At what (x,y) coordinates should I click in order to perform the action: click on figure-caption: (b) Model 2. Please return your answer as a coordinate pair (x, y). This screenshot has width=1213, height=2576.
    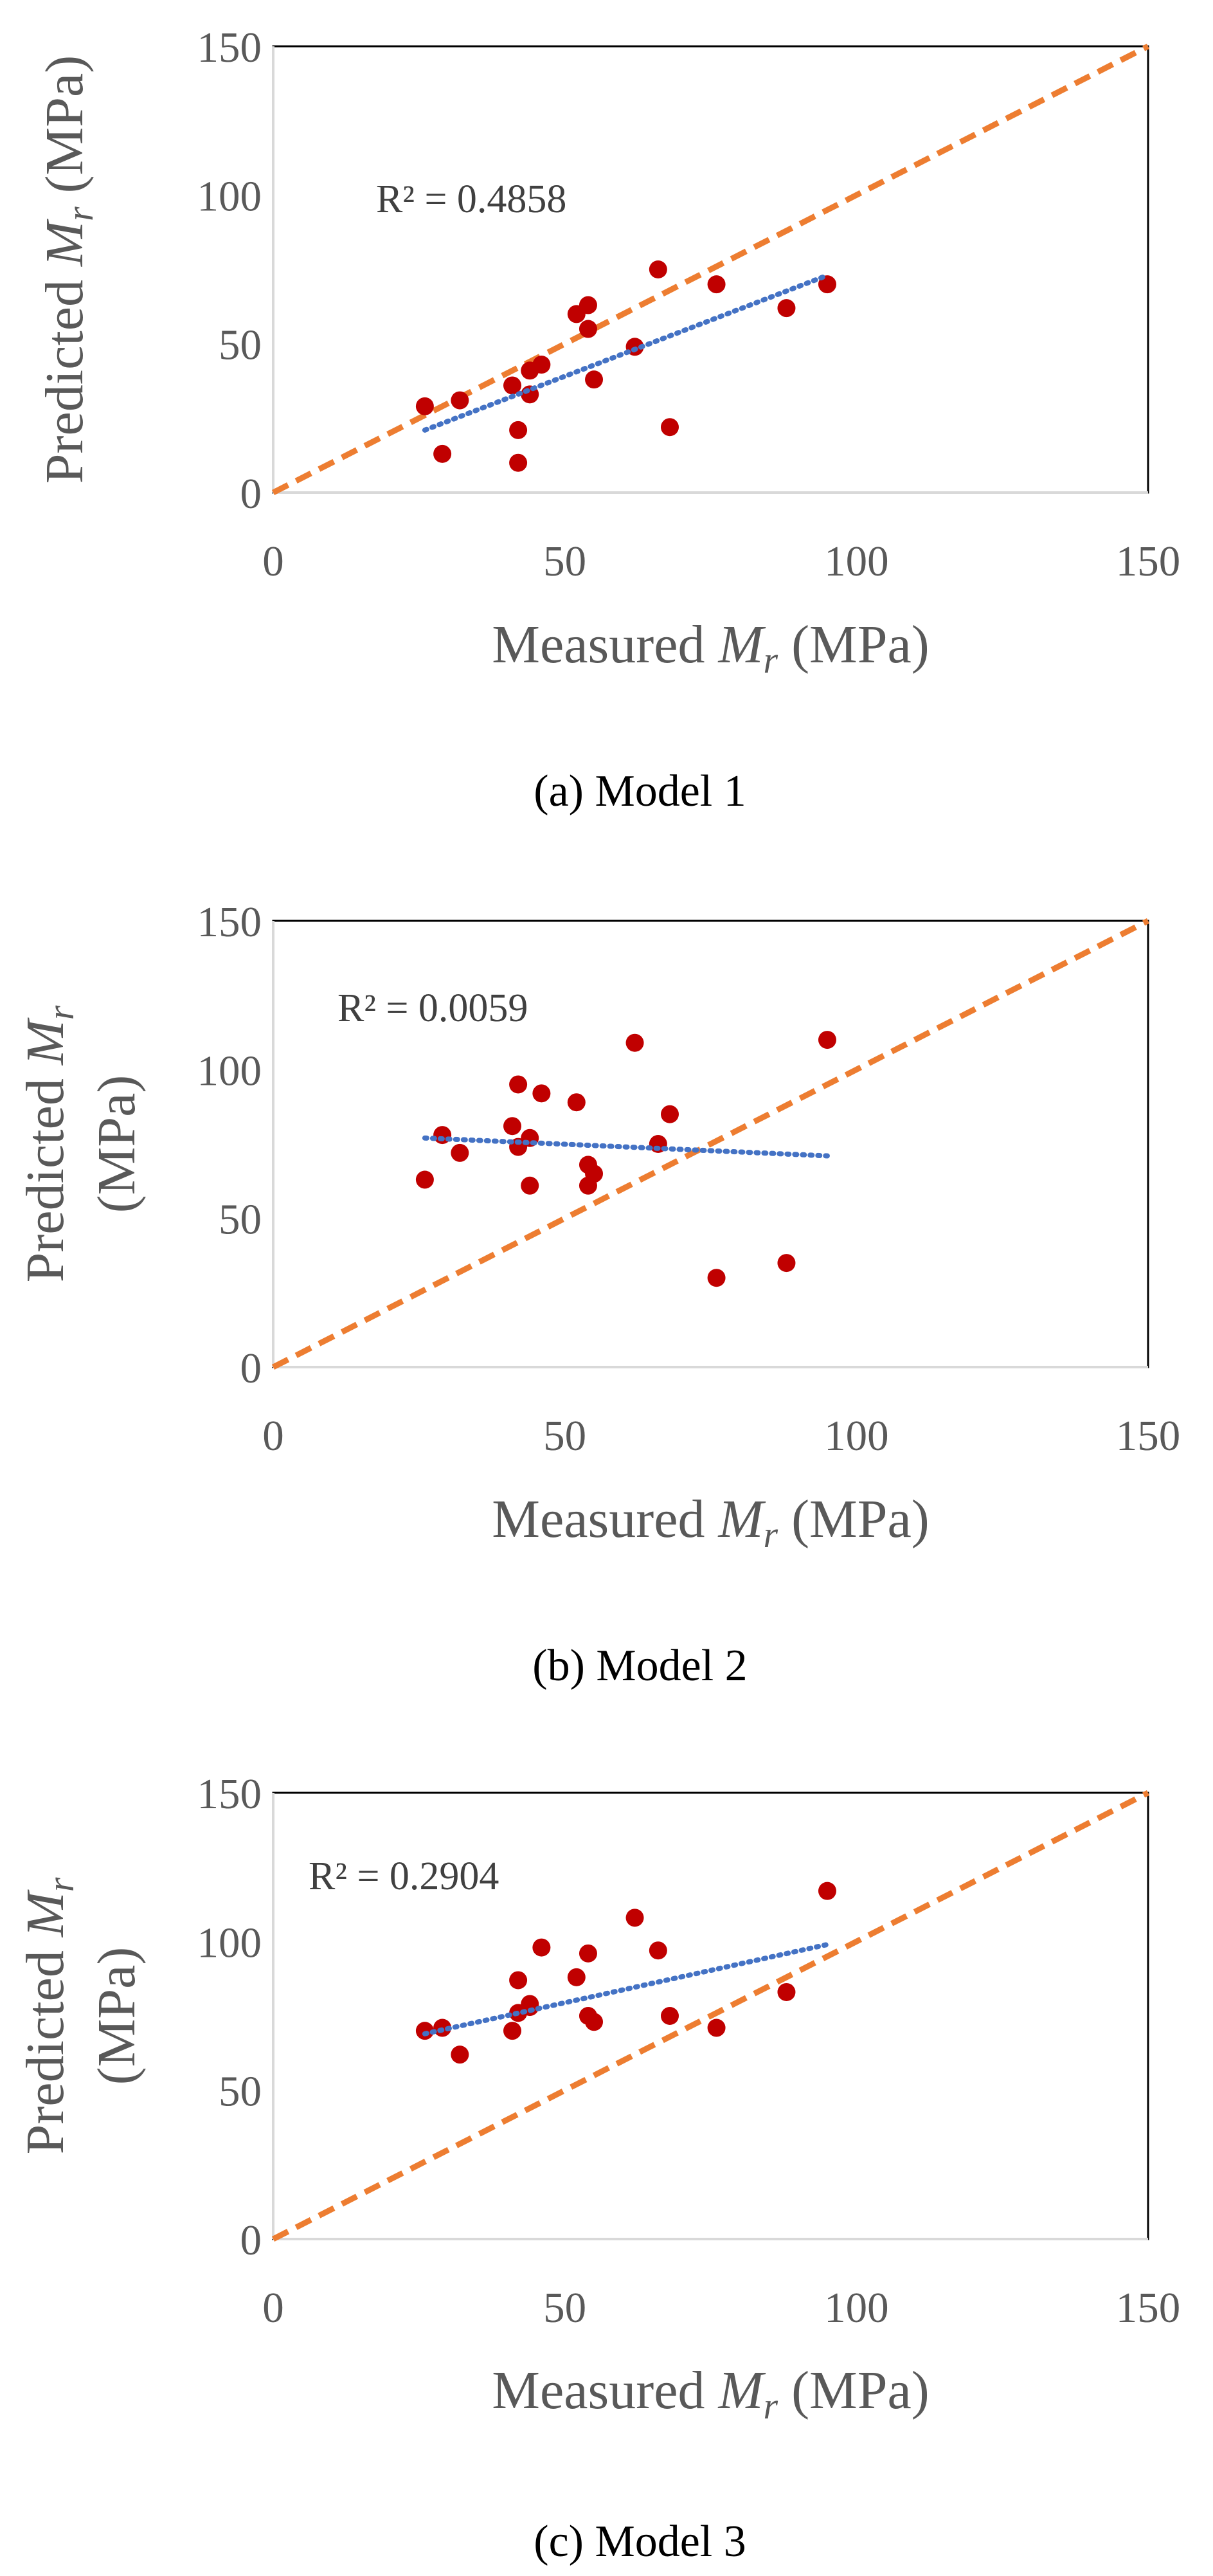
    Looking at the image, I should click on (639, 1666).